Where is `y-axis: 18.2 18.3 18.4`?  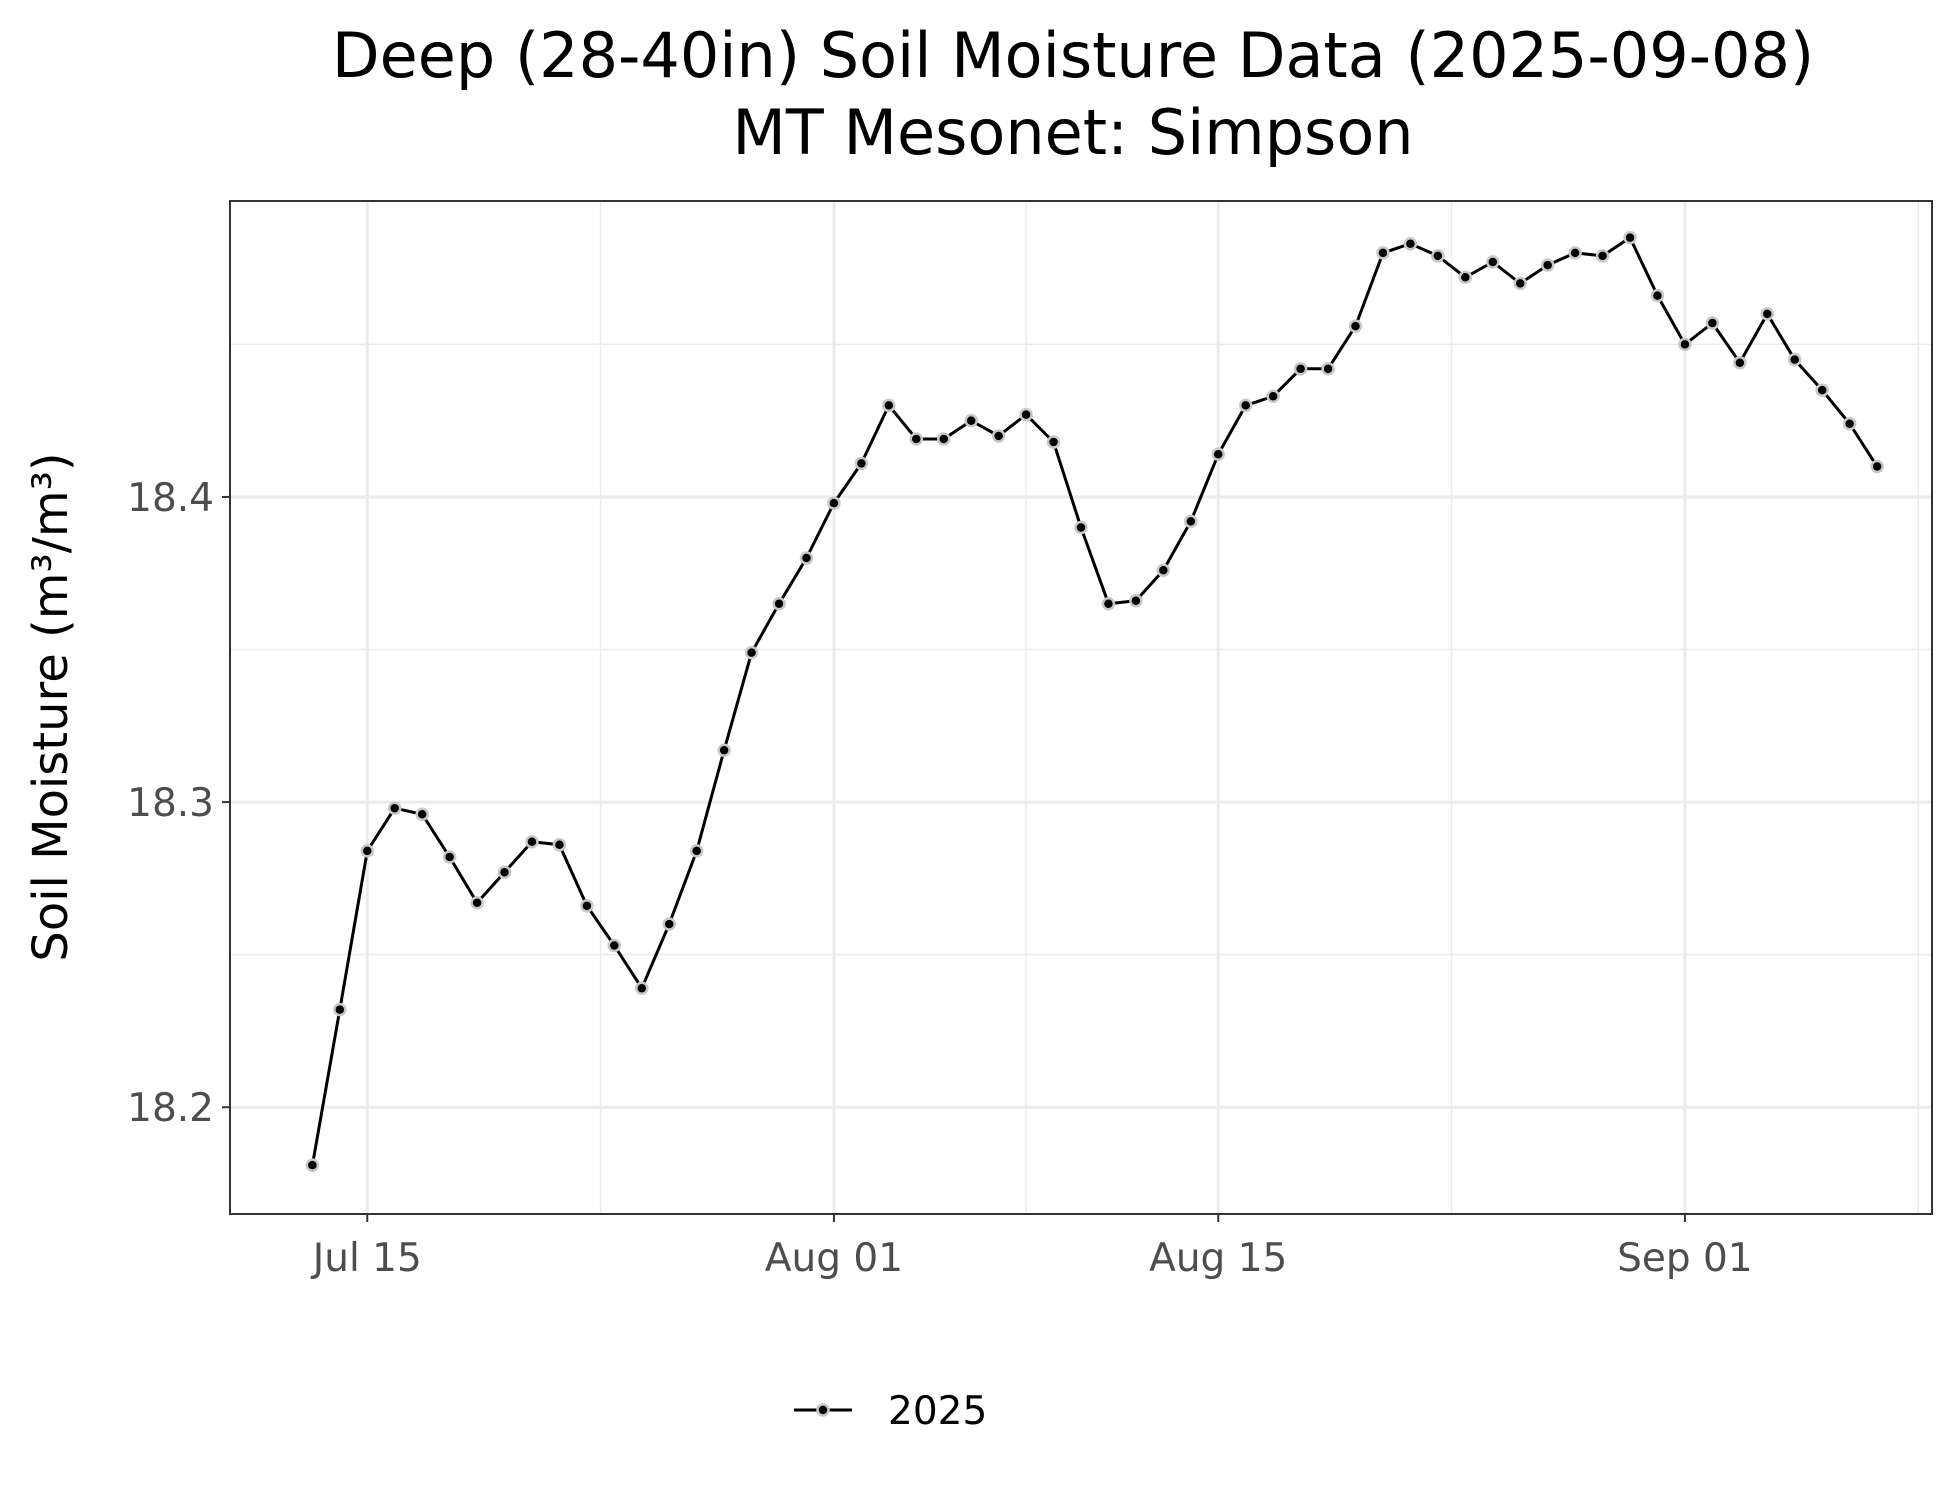
y-axis: 18.2 18.3 18.4 is located at coordinates (178, 803).